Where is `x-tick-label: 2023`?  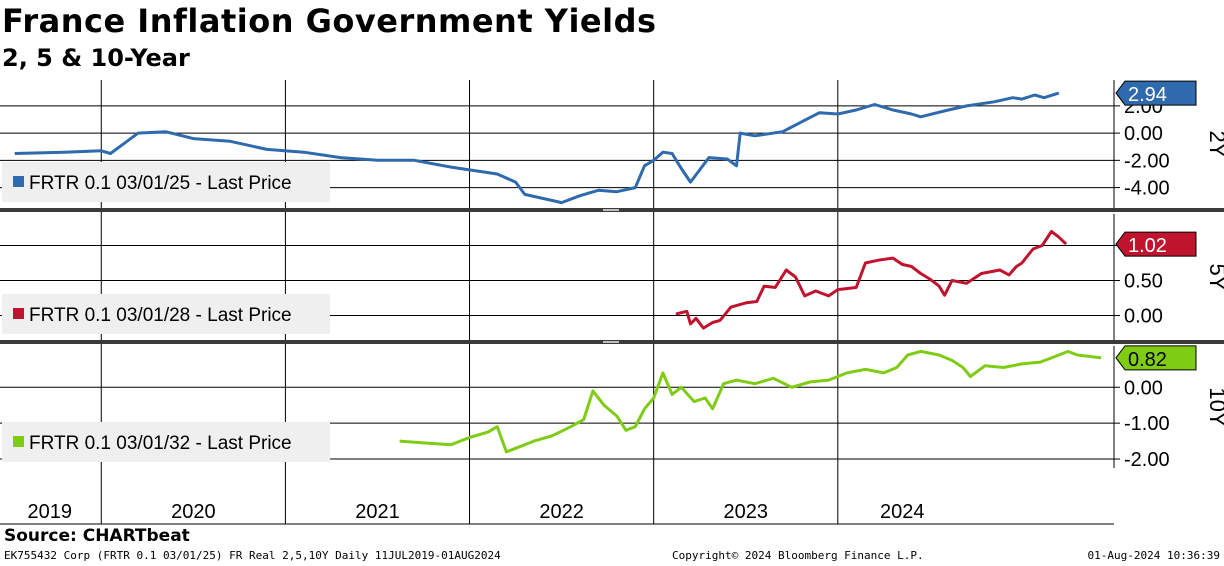
x-tick-label: 2023 is located at coordinates (745, 512).